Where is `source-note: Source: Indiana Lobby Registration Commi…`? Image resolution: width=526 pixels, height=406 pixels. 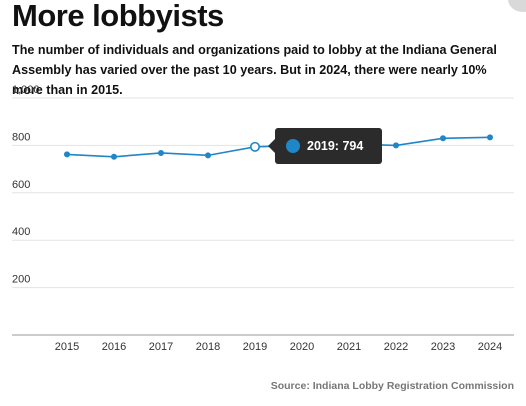
source-note: Source: Indiana Lobby Registration Commi… is located at coordinates (392, 386).